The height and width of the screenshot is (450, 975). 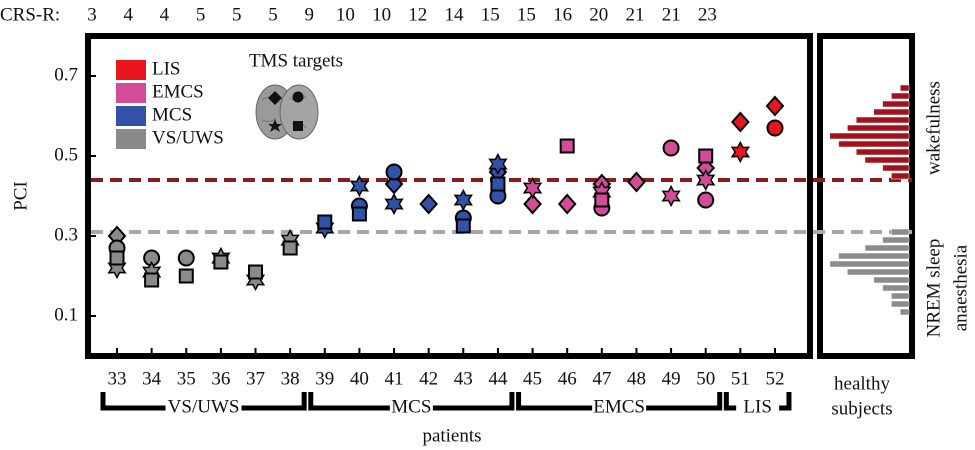 I want to click on y-tick-label: 0.1, so click(x=66, y=314).